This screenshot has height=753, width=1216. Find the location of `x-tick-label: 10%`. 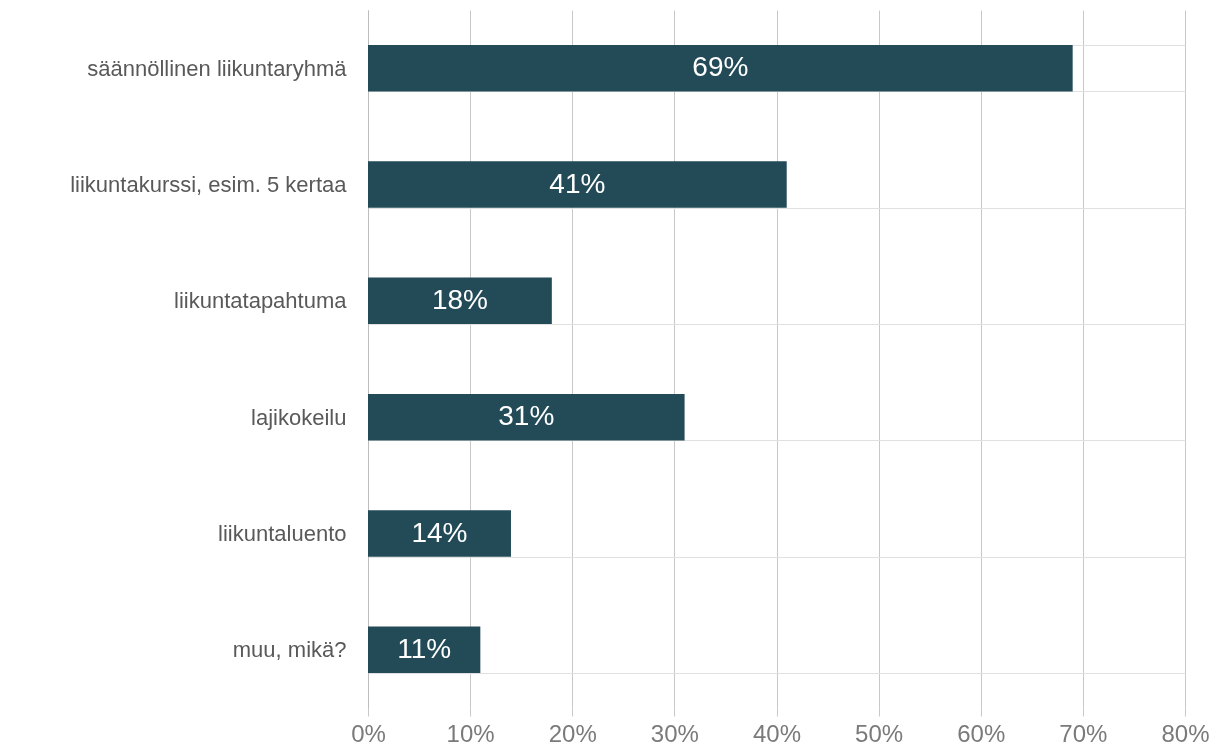

x-tick-label: 10% is located at coordinates (470, 733).